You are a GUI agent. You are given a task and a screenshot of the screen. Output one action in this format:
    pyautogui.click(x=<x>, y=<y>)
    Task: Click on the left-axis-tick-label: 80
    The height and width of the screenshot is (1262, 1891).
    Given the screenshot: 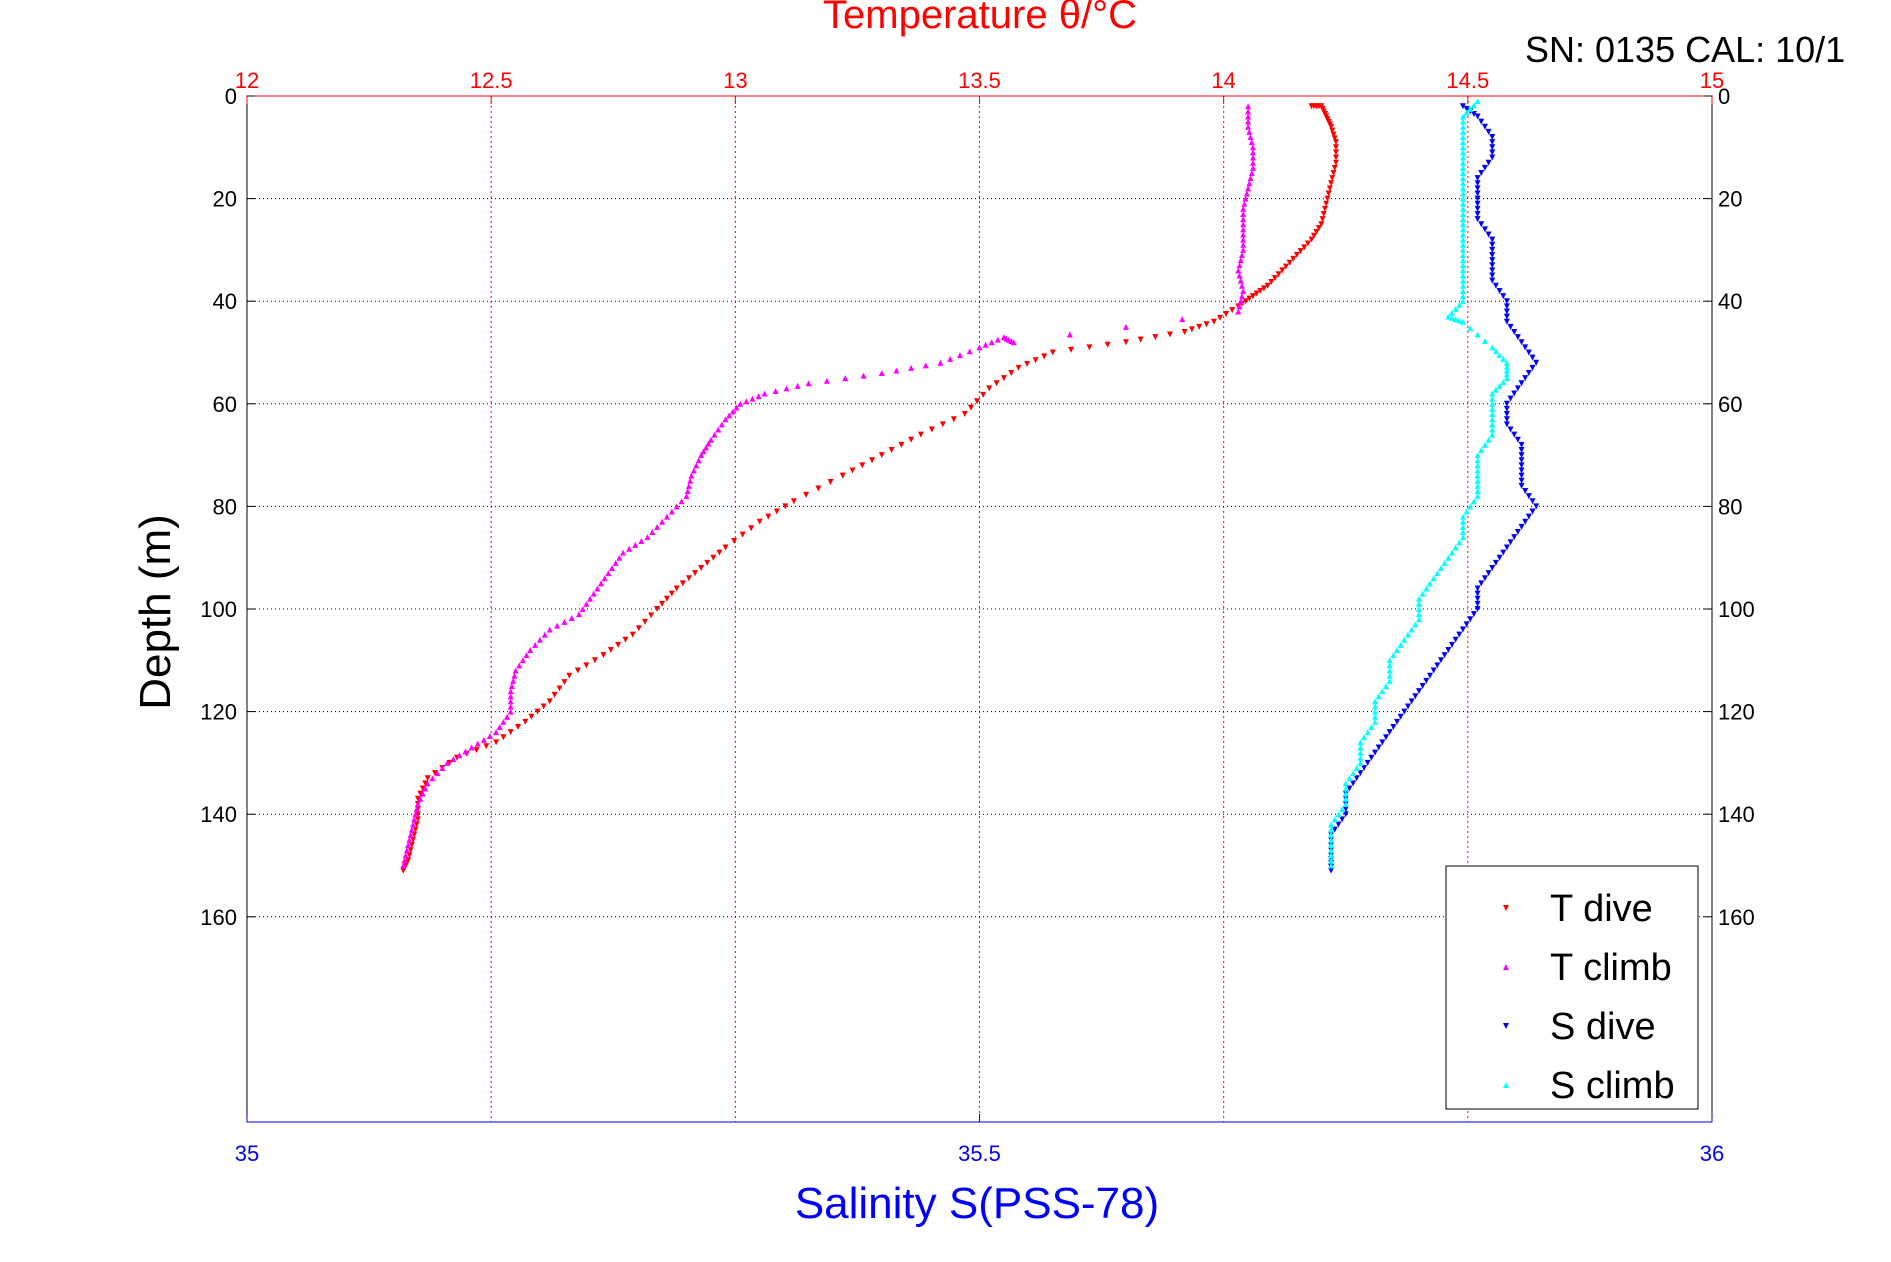 What is the action you would take?
    pyautogui.click(x=225, y=506)
    